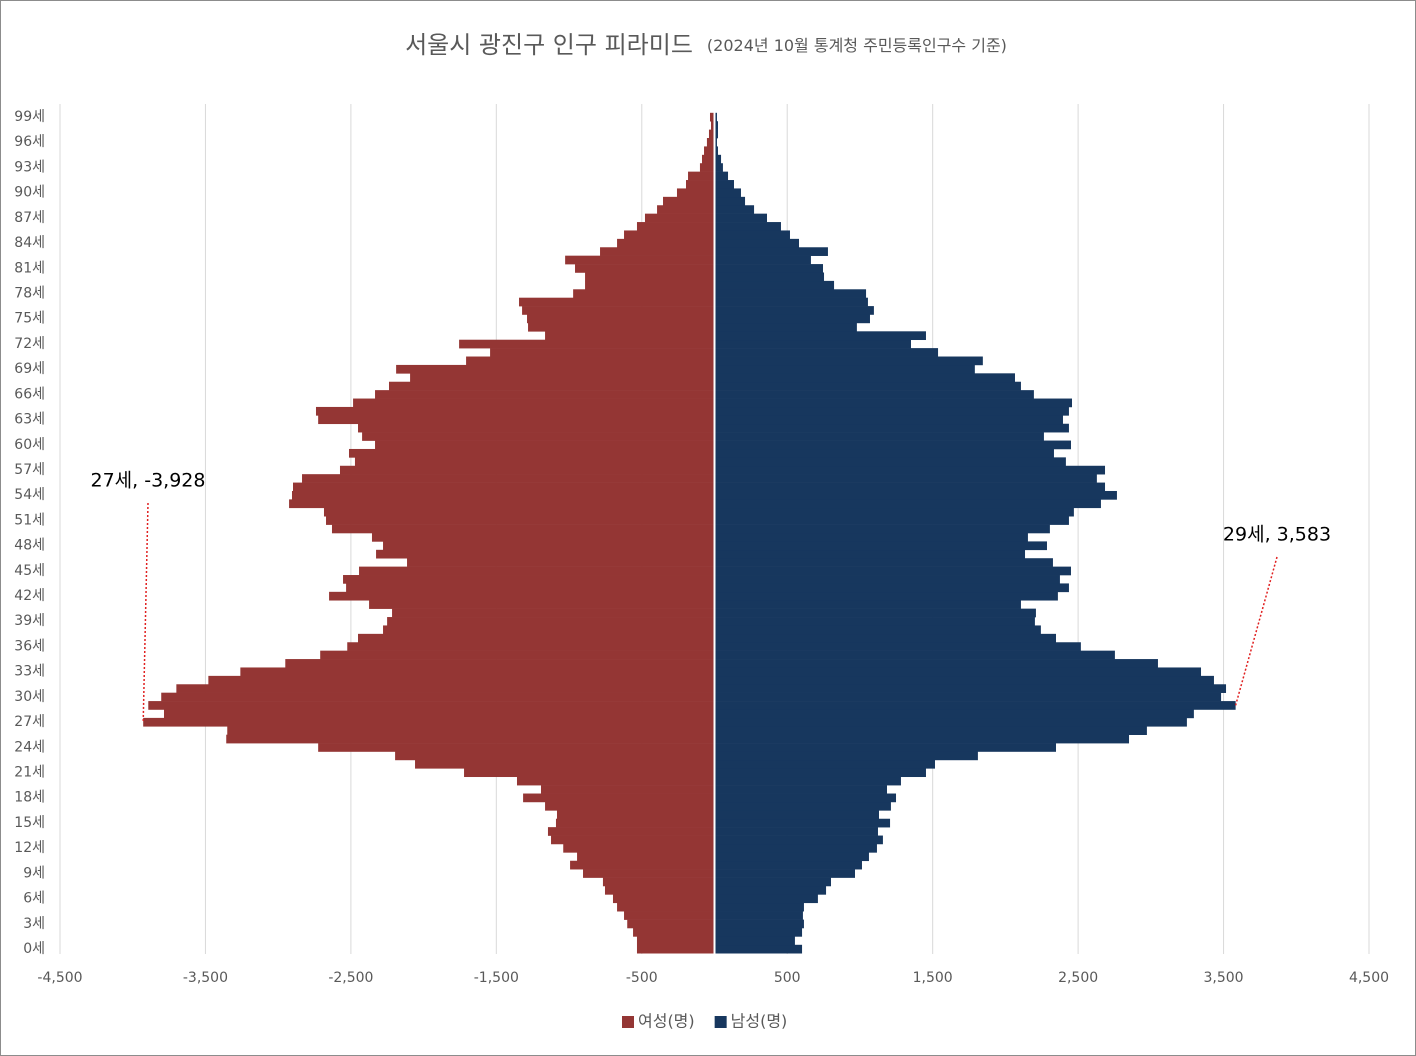  I want to click on y-tick-label: 15세, so click(29, 823).